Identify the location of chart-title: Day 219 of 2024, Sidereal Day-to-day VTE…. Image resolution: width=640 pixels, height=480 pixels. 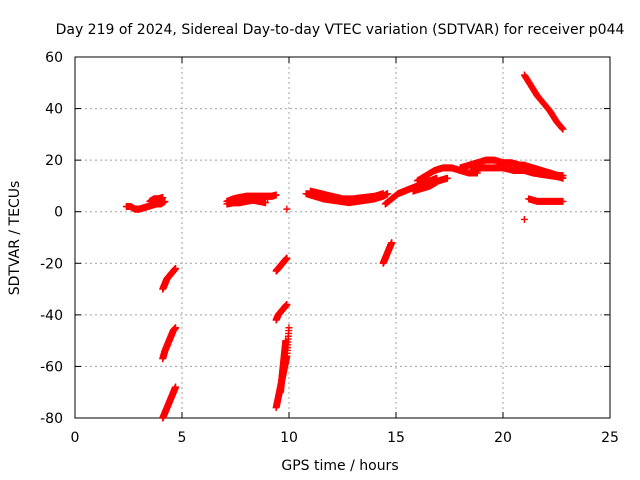
(340, 30).